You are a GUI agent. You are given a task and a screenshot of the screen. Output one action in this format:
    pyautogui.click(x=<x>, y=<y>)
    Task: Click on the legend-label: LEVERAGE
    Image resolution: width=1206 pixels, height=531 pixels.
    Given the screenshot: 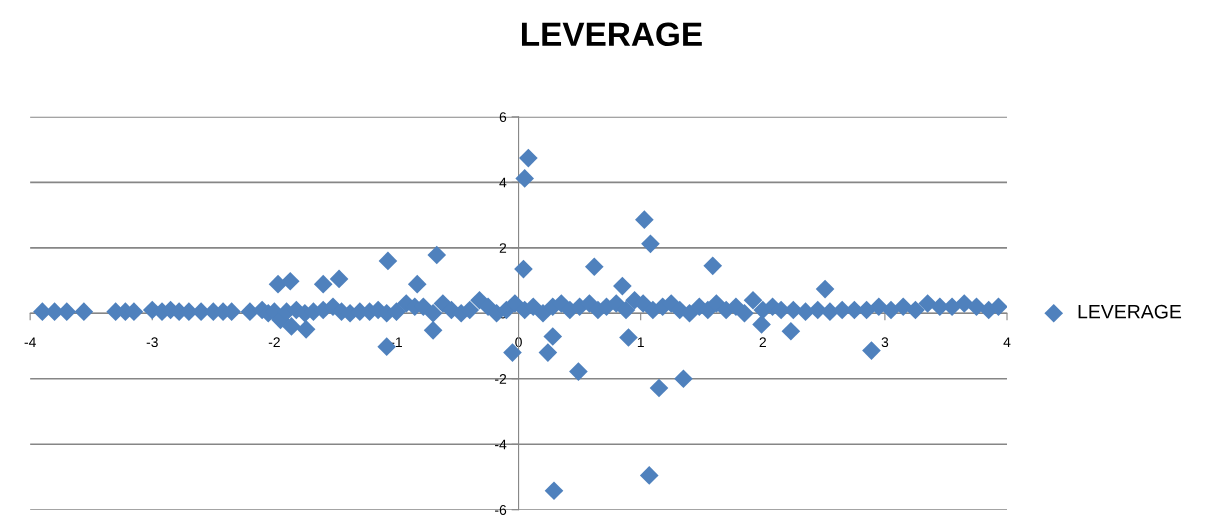 What is the action you would take?
    pyautogui.click(x=1130, y=311)
    